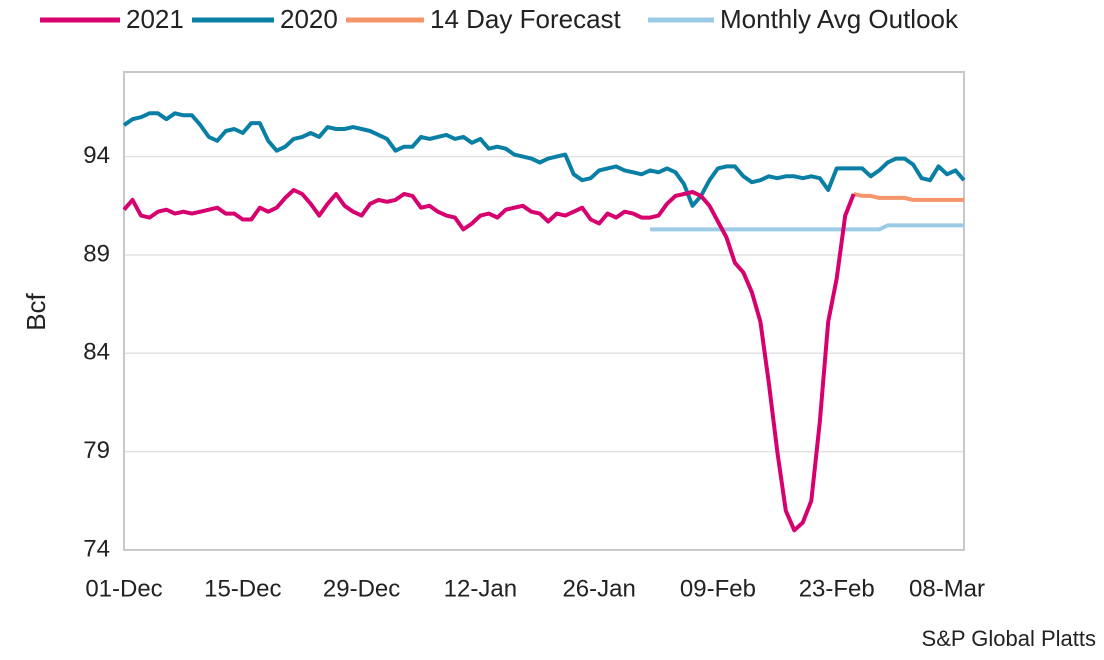 The width and height of the screenshot is (1104, 660). What do you see at coordinates (96, 155) in the screenshot?
I see `y-tick-label: 94` at bounding box center [96, 155].